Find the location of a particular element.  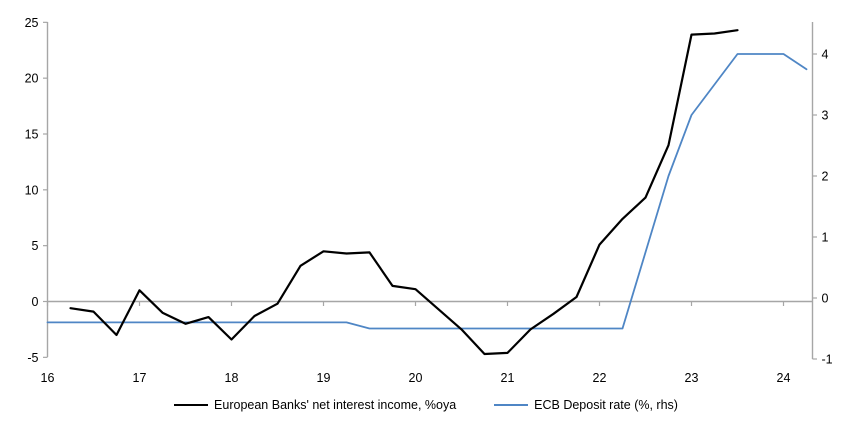

x-axis-tick-label: 22 is located at coordinates (600, 378).